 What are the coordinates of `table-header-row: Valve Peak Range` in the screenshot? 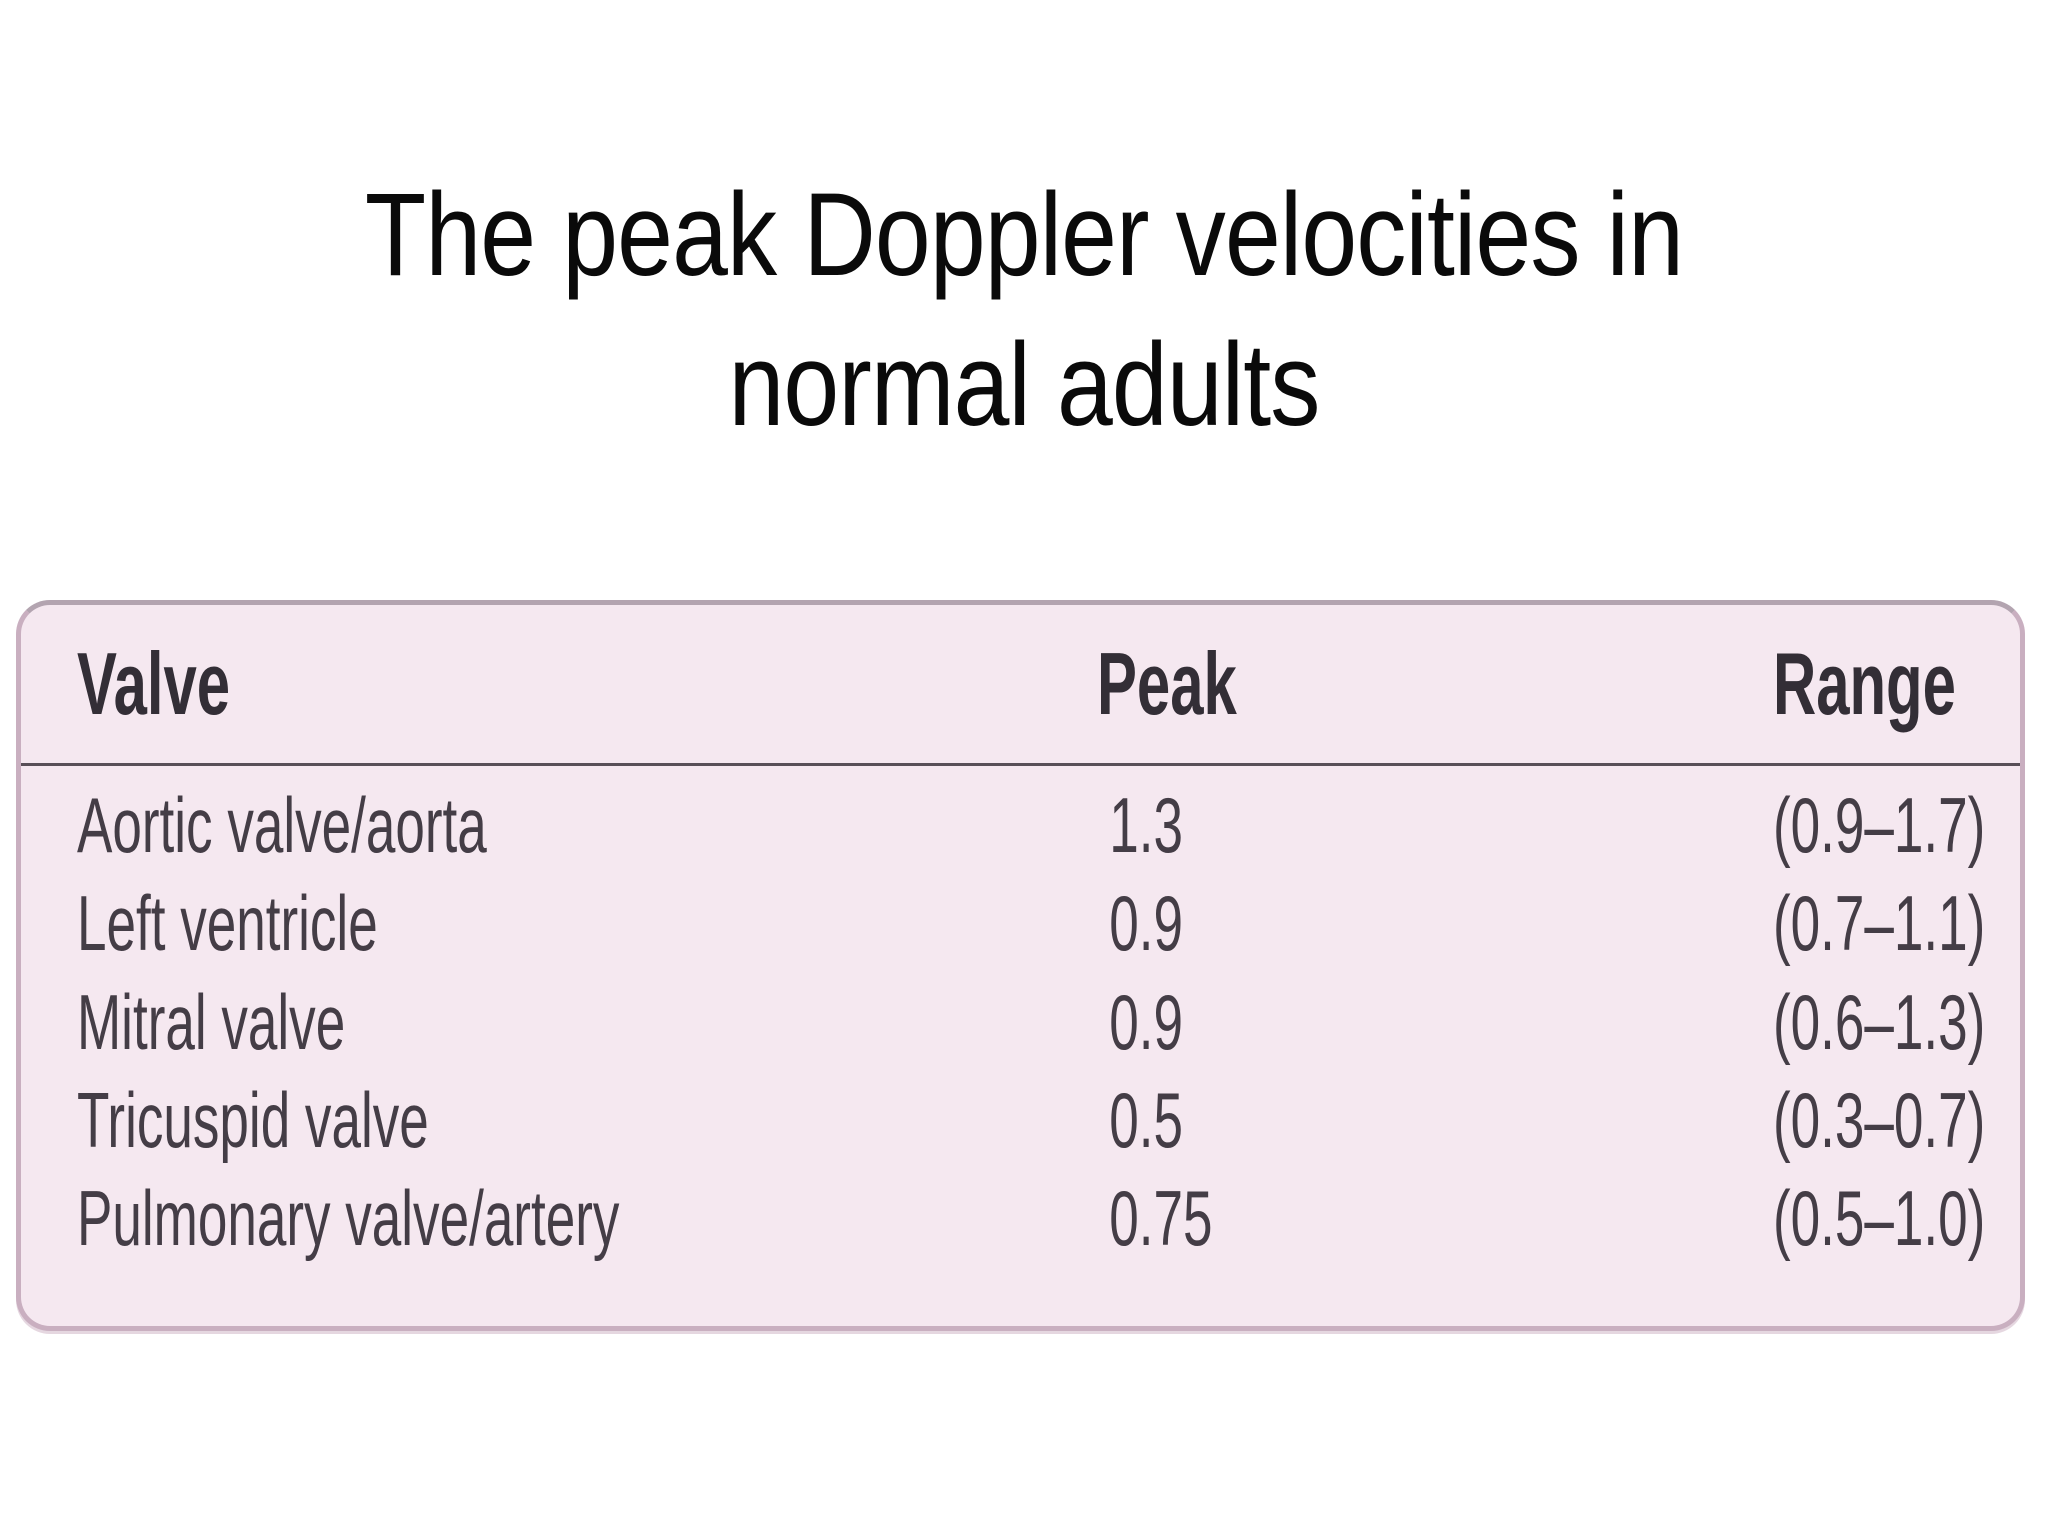 It's located at (1020, 684).